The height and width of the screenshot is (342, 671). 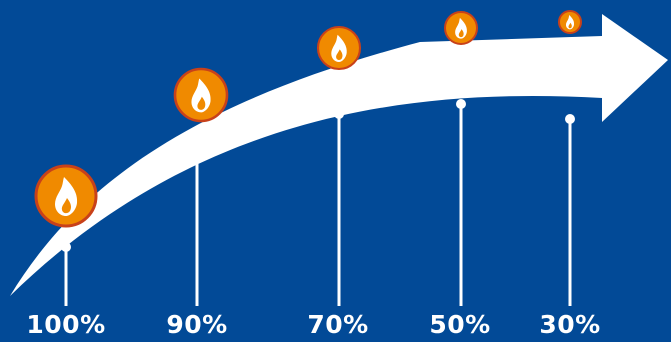 What do you see at coordinates (338, 324) in the screenshot?
I see `step-label-70: 70%` at bounding box center [338, 324].